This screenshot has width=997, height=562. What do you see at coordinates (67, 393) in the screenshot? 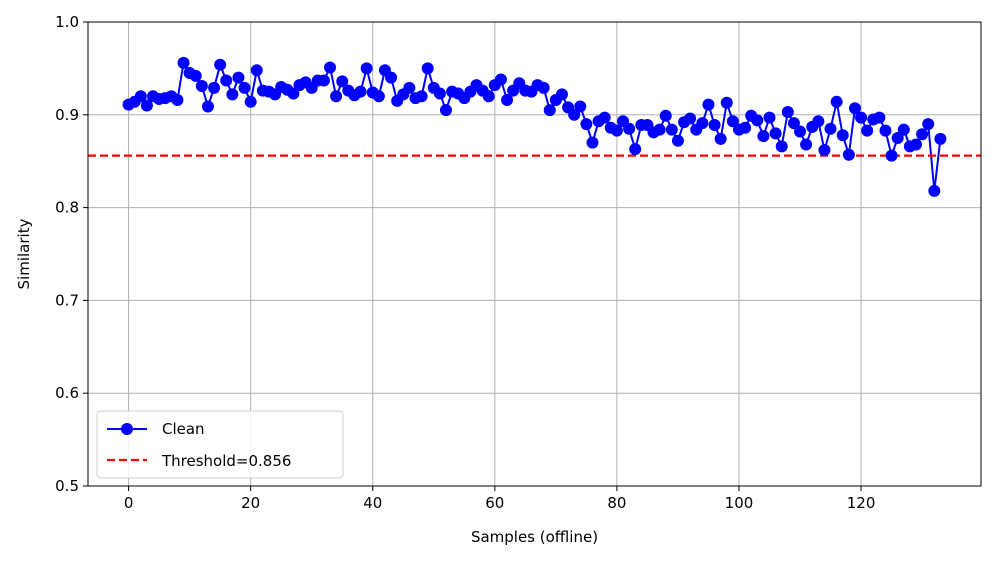
I see `y-tick-label: 0.6` at bounding box center [67, 393].